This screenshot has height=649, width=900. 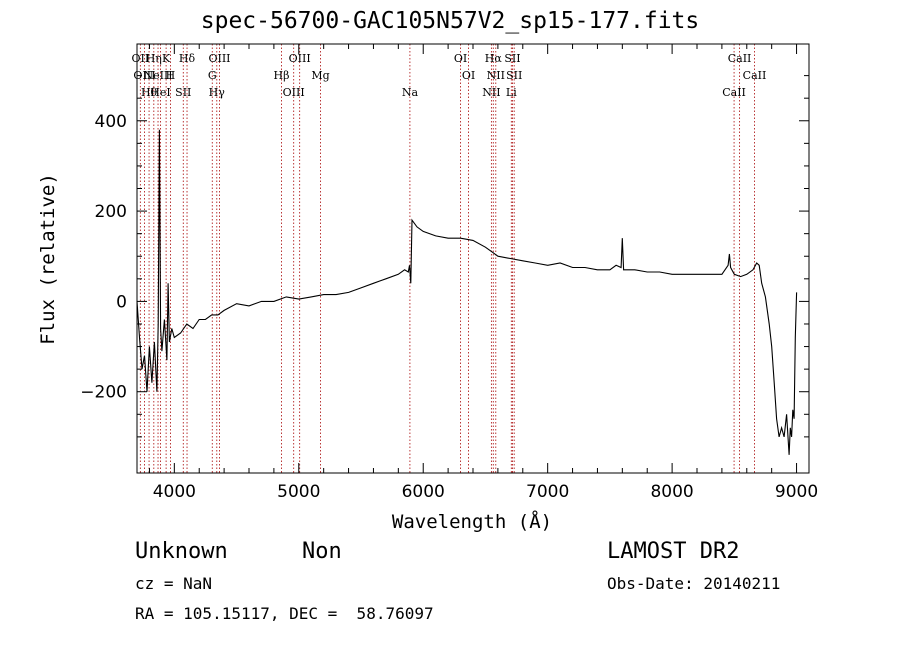 I want to click on chart-title: spec-56700-GAC105N57V2_sp15-177.fits, so click(x=450, y=21).